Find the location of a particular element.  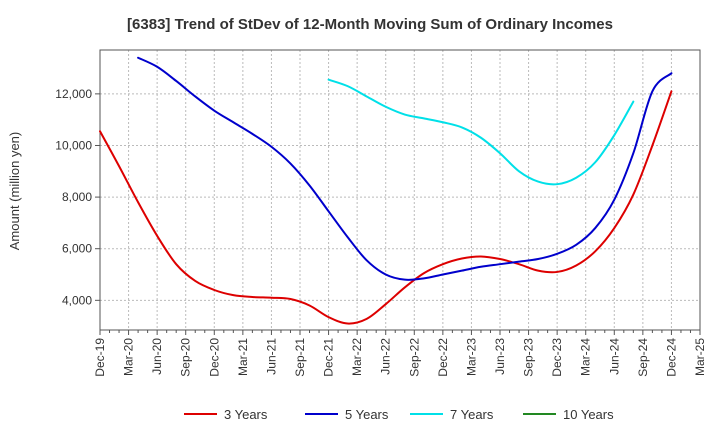

x-tick-label: Sep-23 is located at coordinates (529, 357).